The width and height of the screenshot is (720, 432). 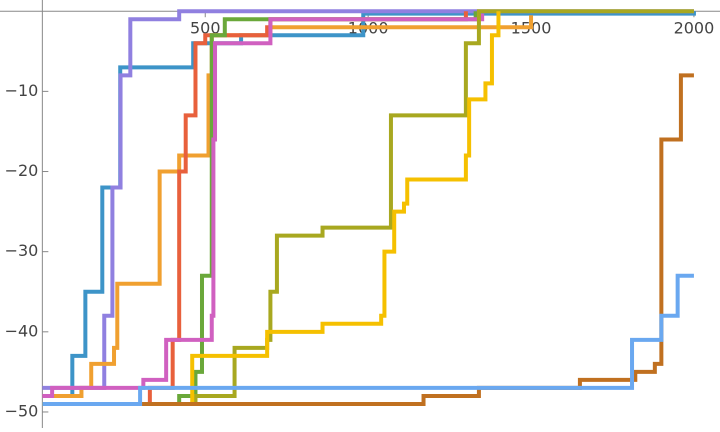 I want to click on y-tick-label: −10, so click(x=22, y=90).